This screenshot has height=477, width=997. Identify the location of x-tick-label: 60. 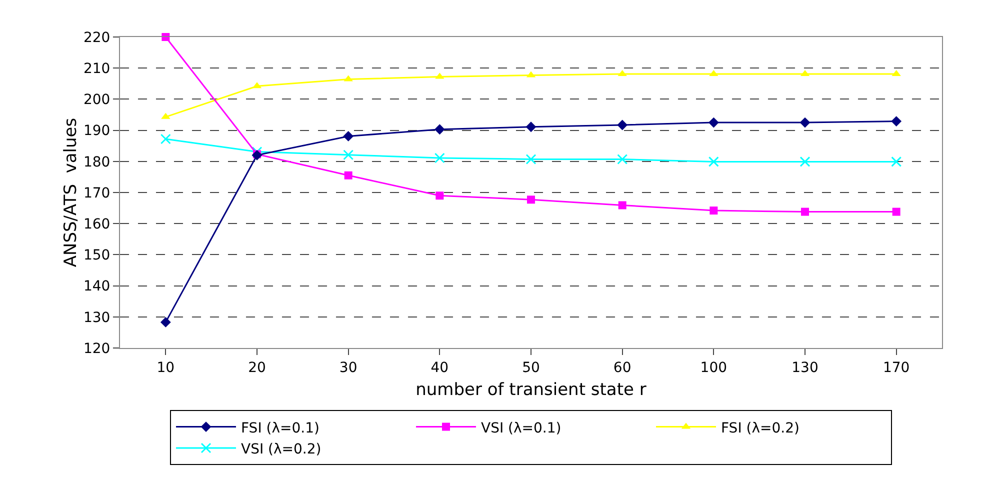
(622, 368).